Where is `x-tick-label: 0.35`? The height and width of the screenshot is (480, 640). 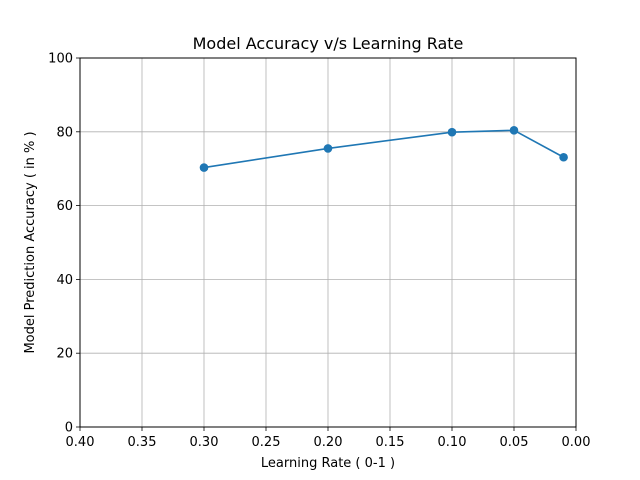
x-tick-label: 0.35 is located at coordinates (142, 442).